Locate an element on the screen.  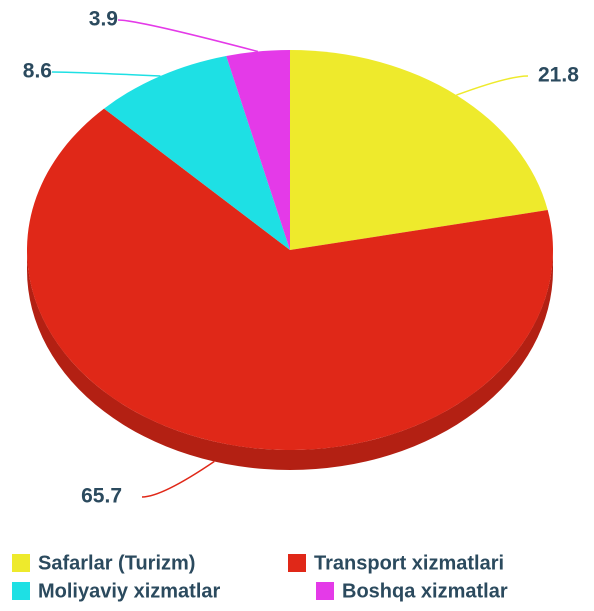
legend-label: Moliyaviy xizmatlar is located at coordinates (129, 591).